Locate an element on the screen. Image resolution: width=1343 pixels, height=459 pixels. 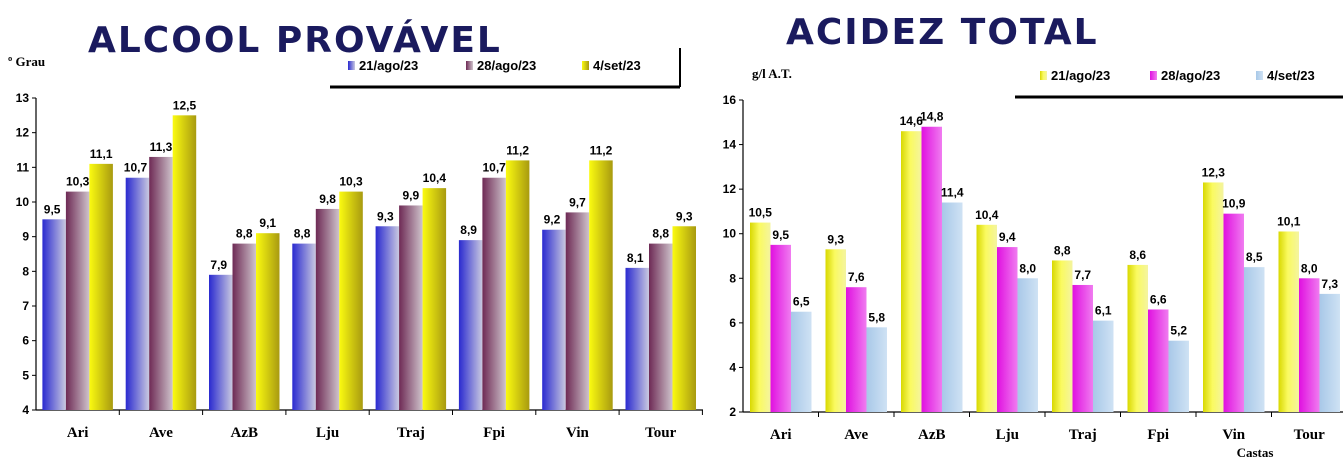
data-label: 9,9 is located at coordinates (411, 195).